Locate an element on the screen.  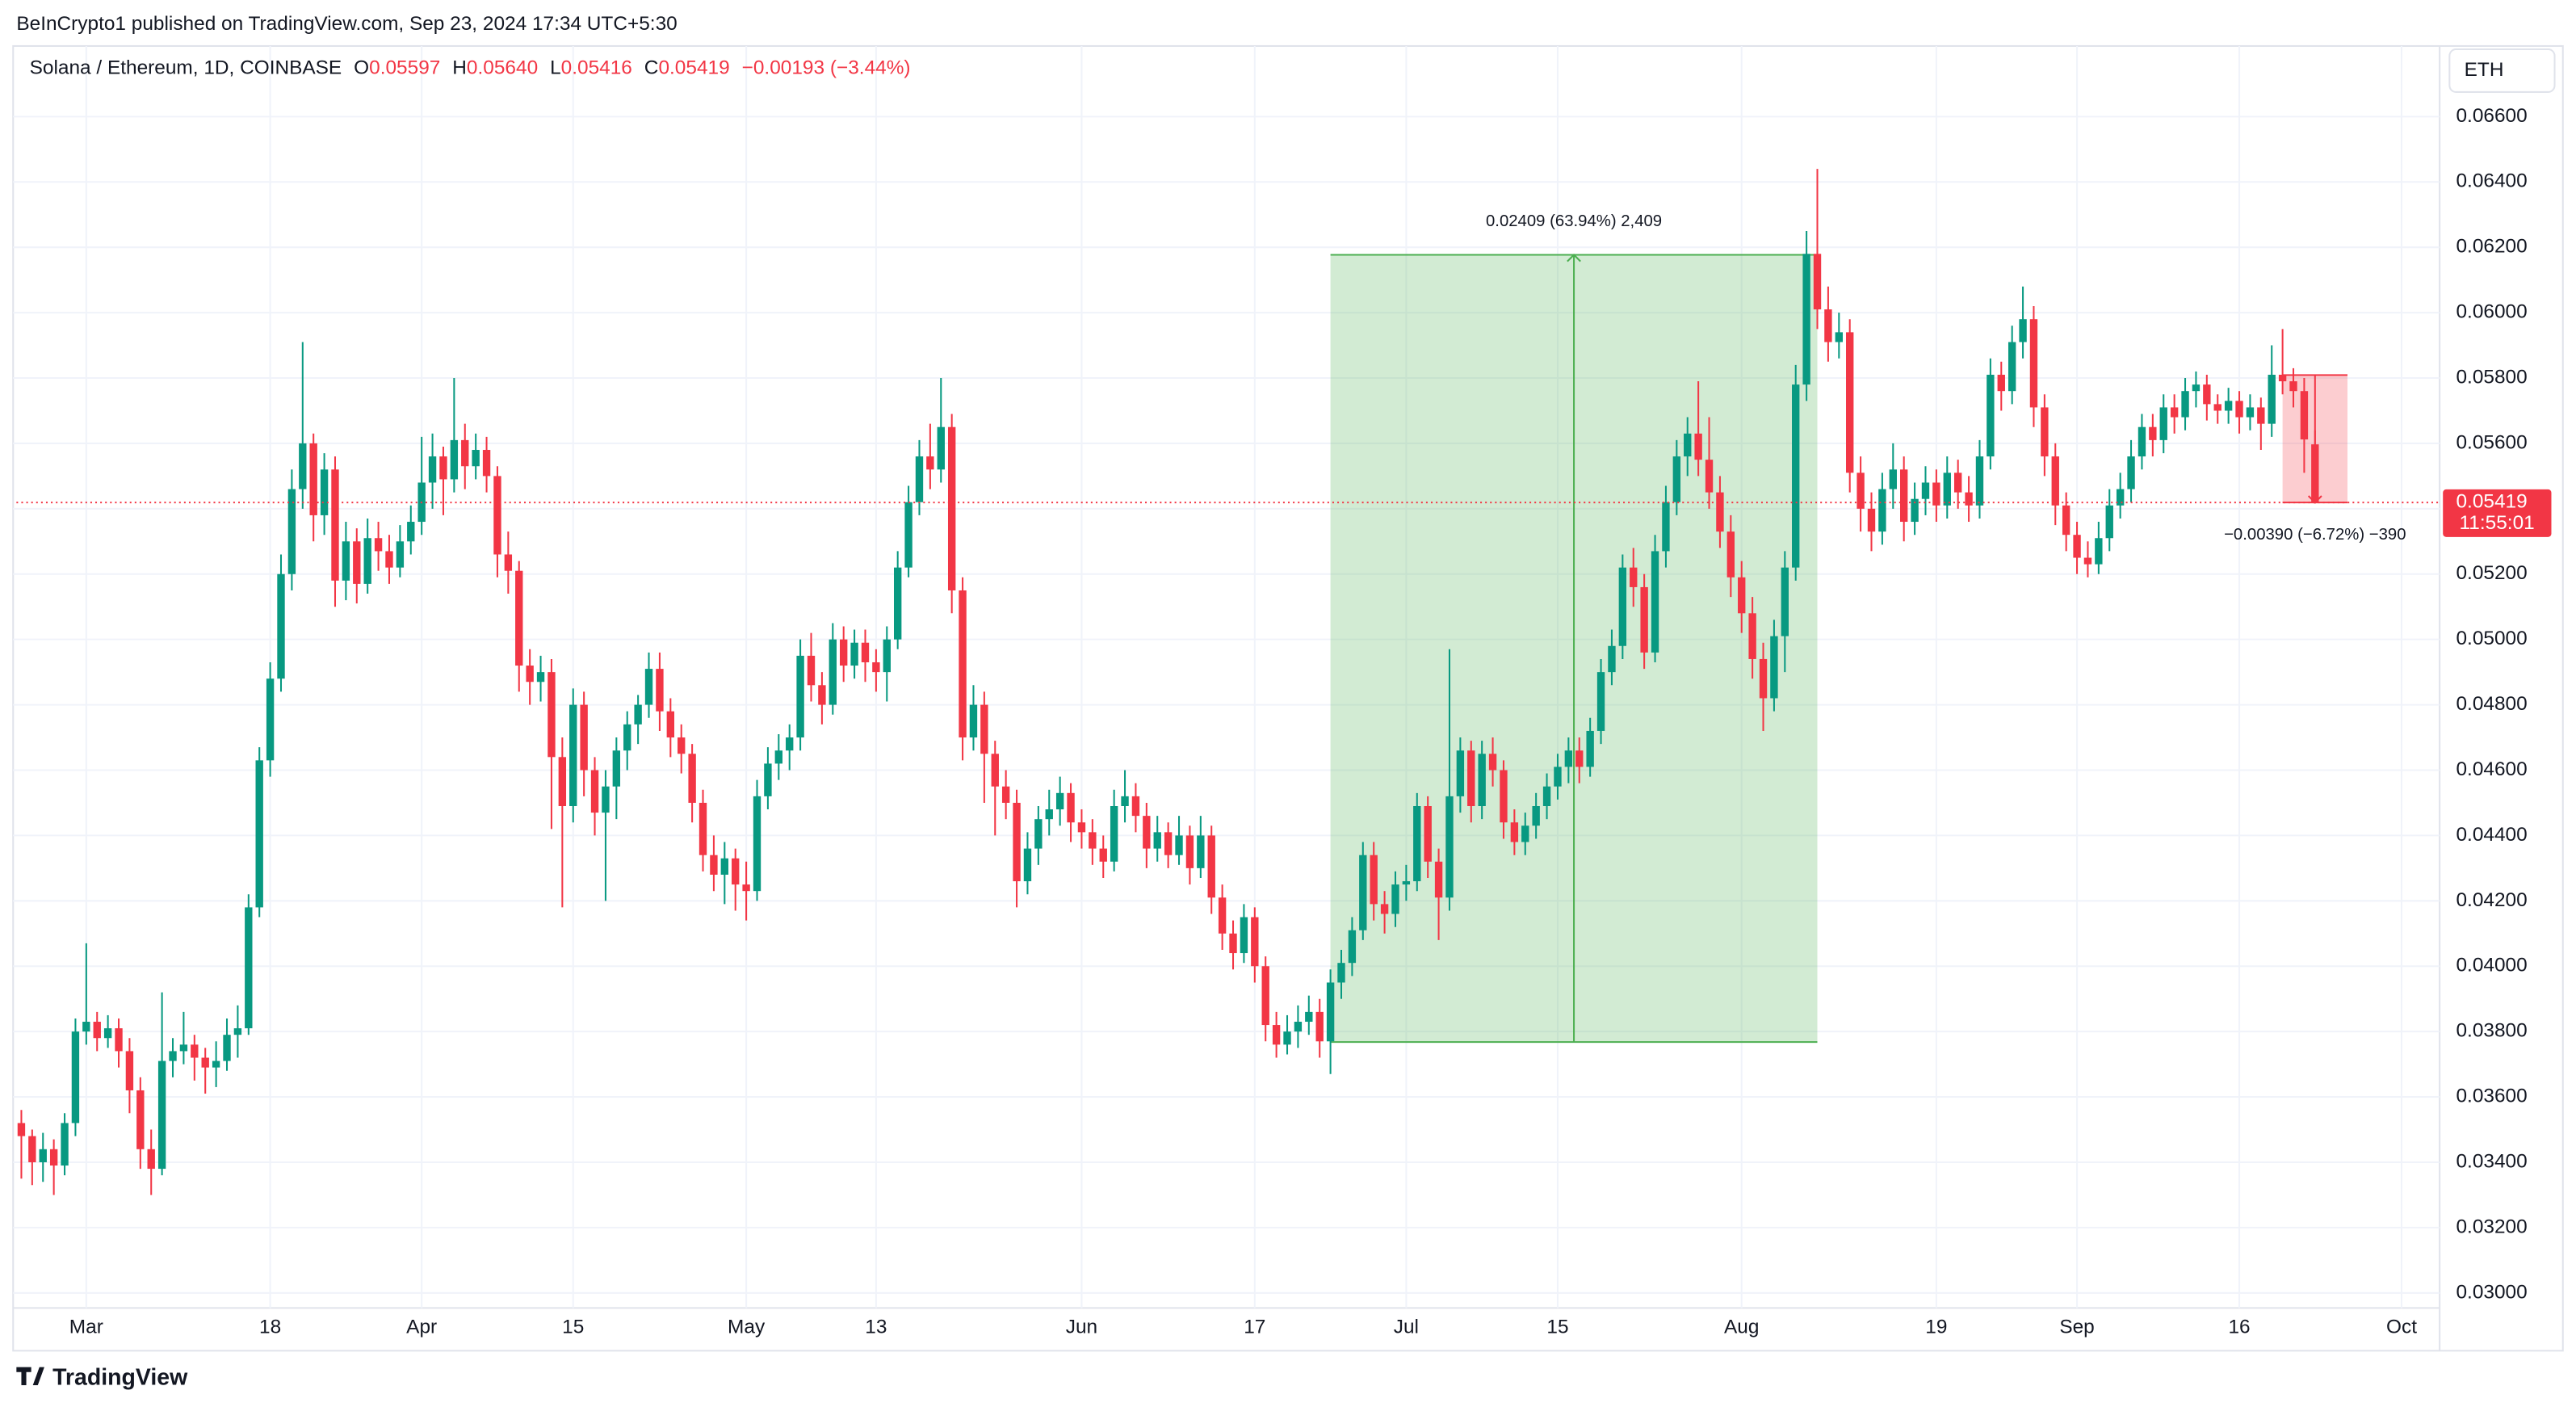
y-tick-label: 0.04600 is located at coordinates (2491, 769).